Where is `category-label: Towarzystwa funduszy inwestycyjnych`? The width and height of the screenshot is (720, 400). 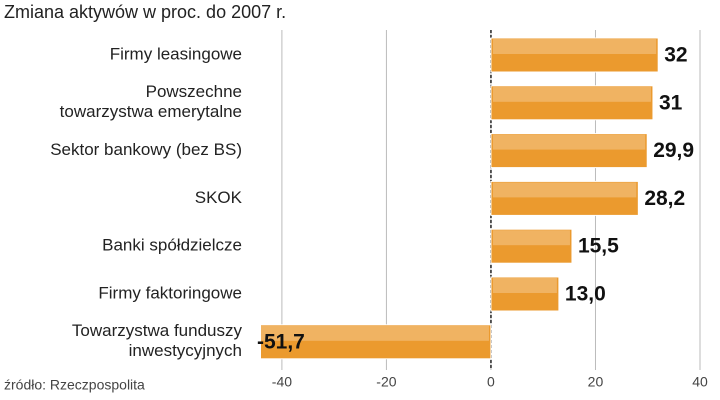
category-label: Towarzystwa funduszy inwestycyjnych is located at coordinates (157, 340).